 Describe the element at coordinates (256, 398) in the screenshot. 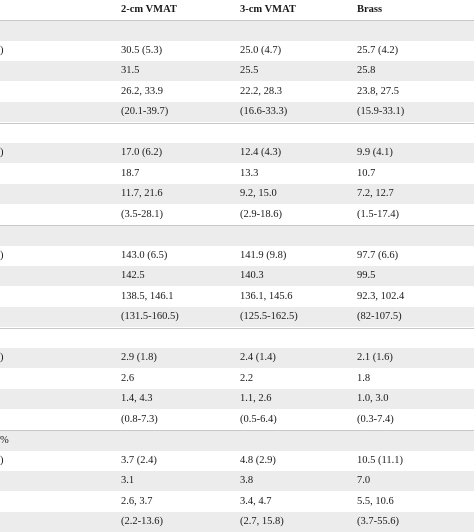

I see `table-cell: 1.1, 2.6` at that location.